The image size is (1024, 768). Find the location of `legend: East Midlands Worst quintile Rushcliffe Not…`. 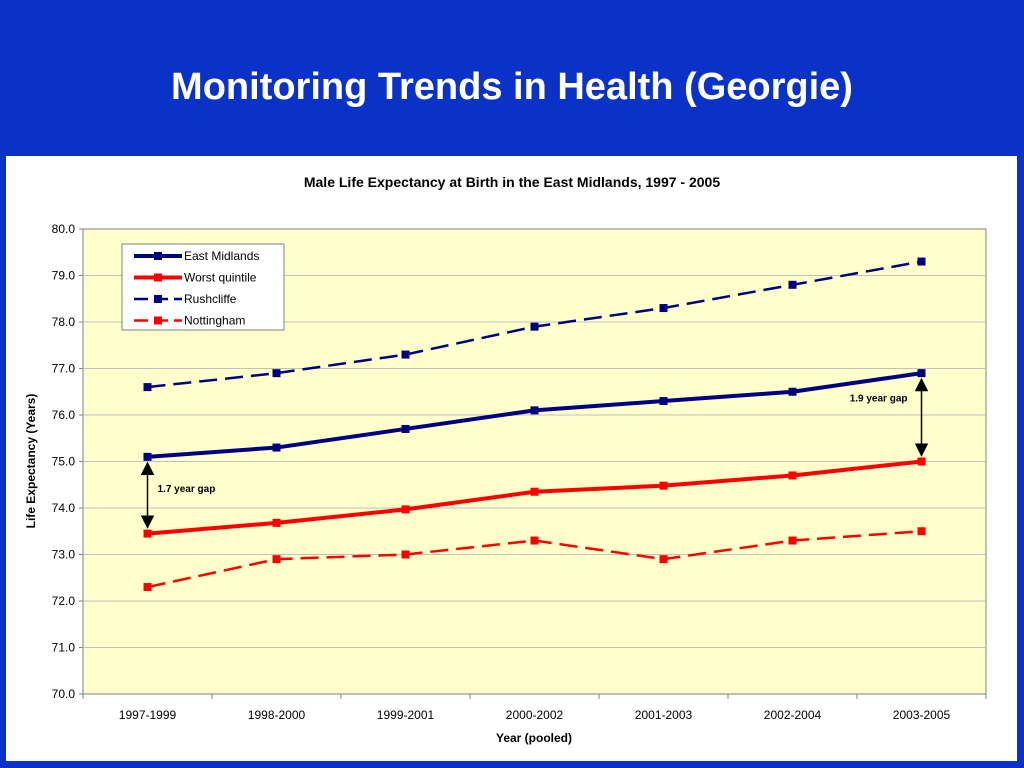

legend: East Midlands Worst quintile Rushcliffe Not… is located at coordinates (203, 287).